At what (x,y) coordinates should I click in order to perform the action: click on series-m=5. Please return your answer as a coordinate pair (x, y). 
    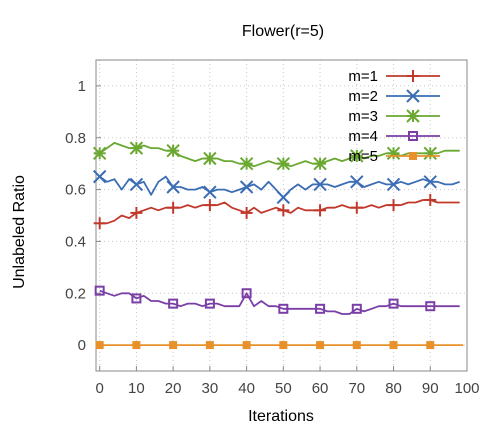
    Looking at the image, I should click on (279, 345).